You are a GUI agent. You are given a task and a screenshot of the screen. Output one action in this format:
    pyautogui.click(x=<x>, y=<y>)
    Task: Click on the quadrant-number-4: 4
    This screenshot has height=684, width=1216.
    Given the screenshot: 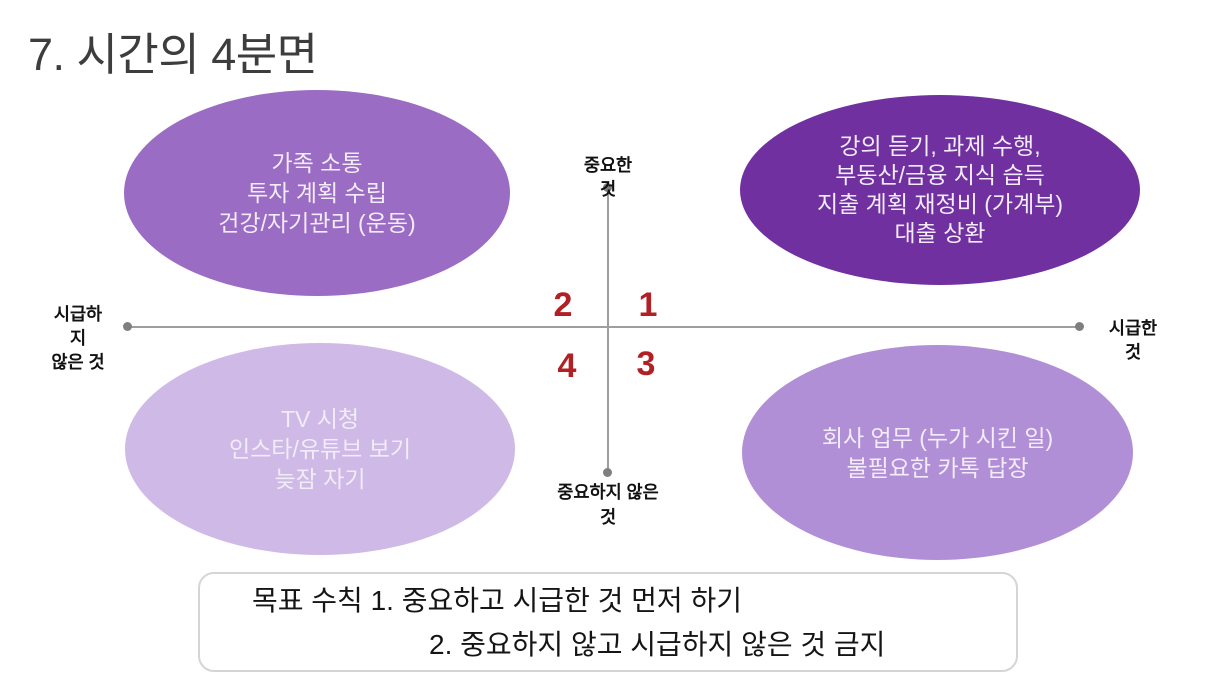 What is the action you would take?
    pyautogui.click(x=567, y=366)
    